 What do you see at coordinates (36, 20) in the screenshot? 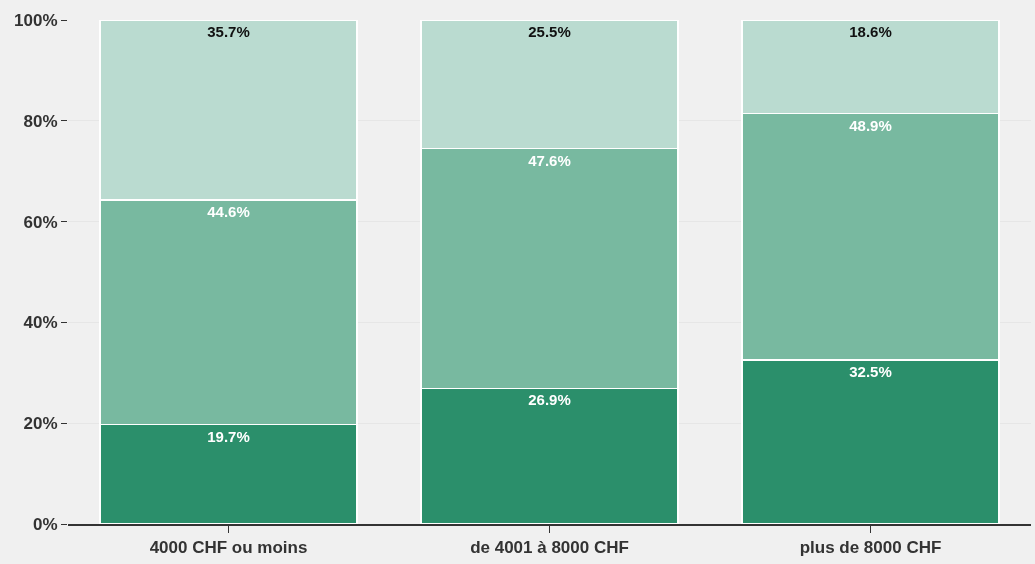
I see `y-tick-label: 100%` at bounding box center [36, 20].